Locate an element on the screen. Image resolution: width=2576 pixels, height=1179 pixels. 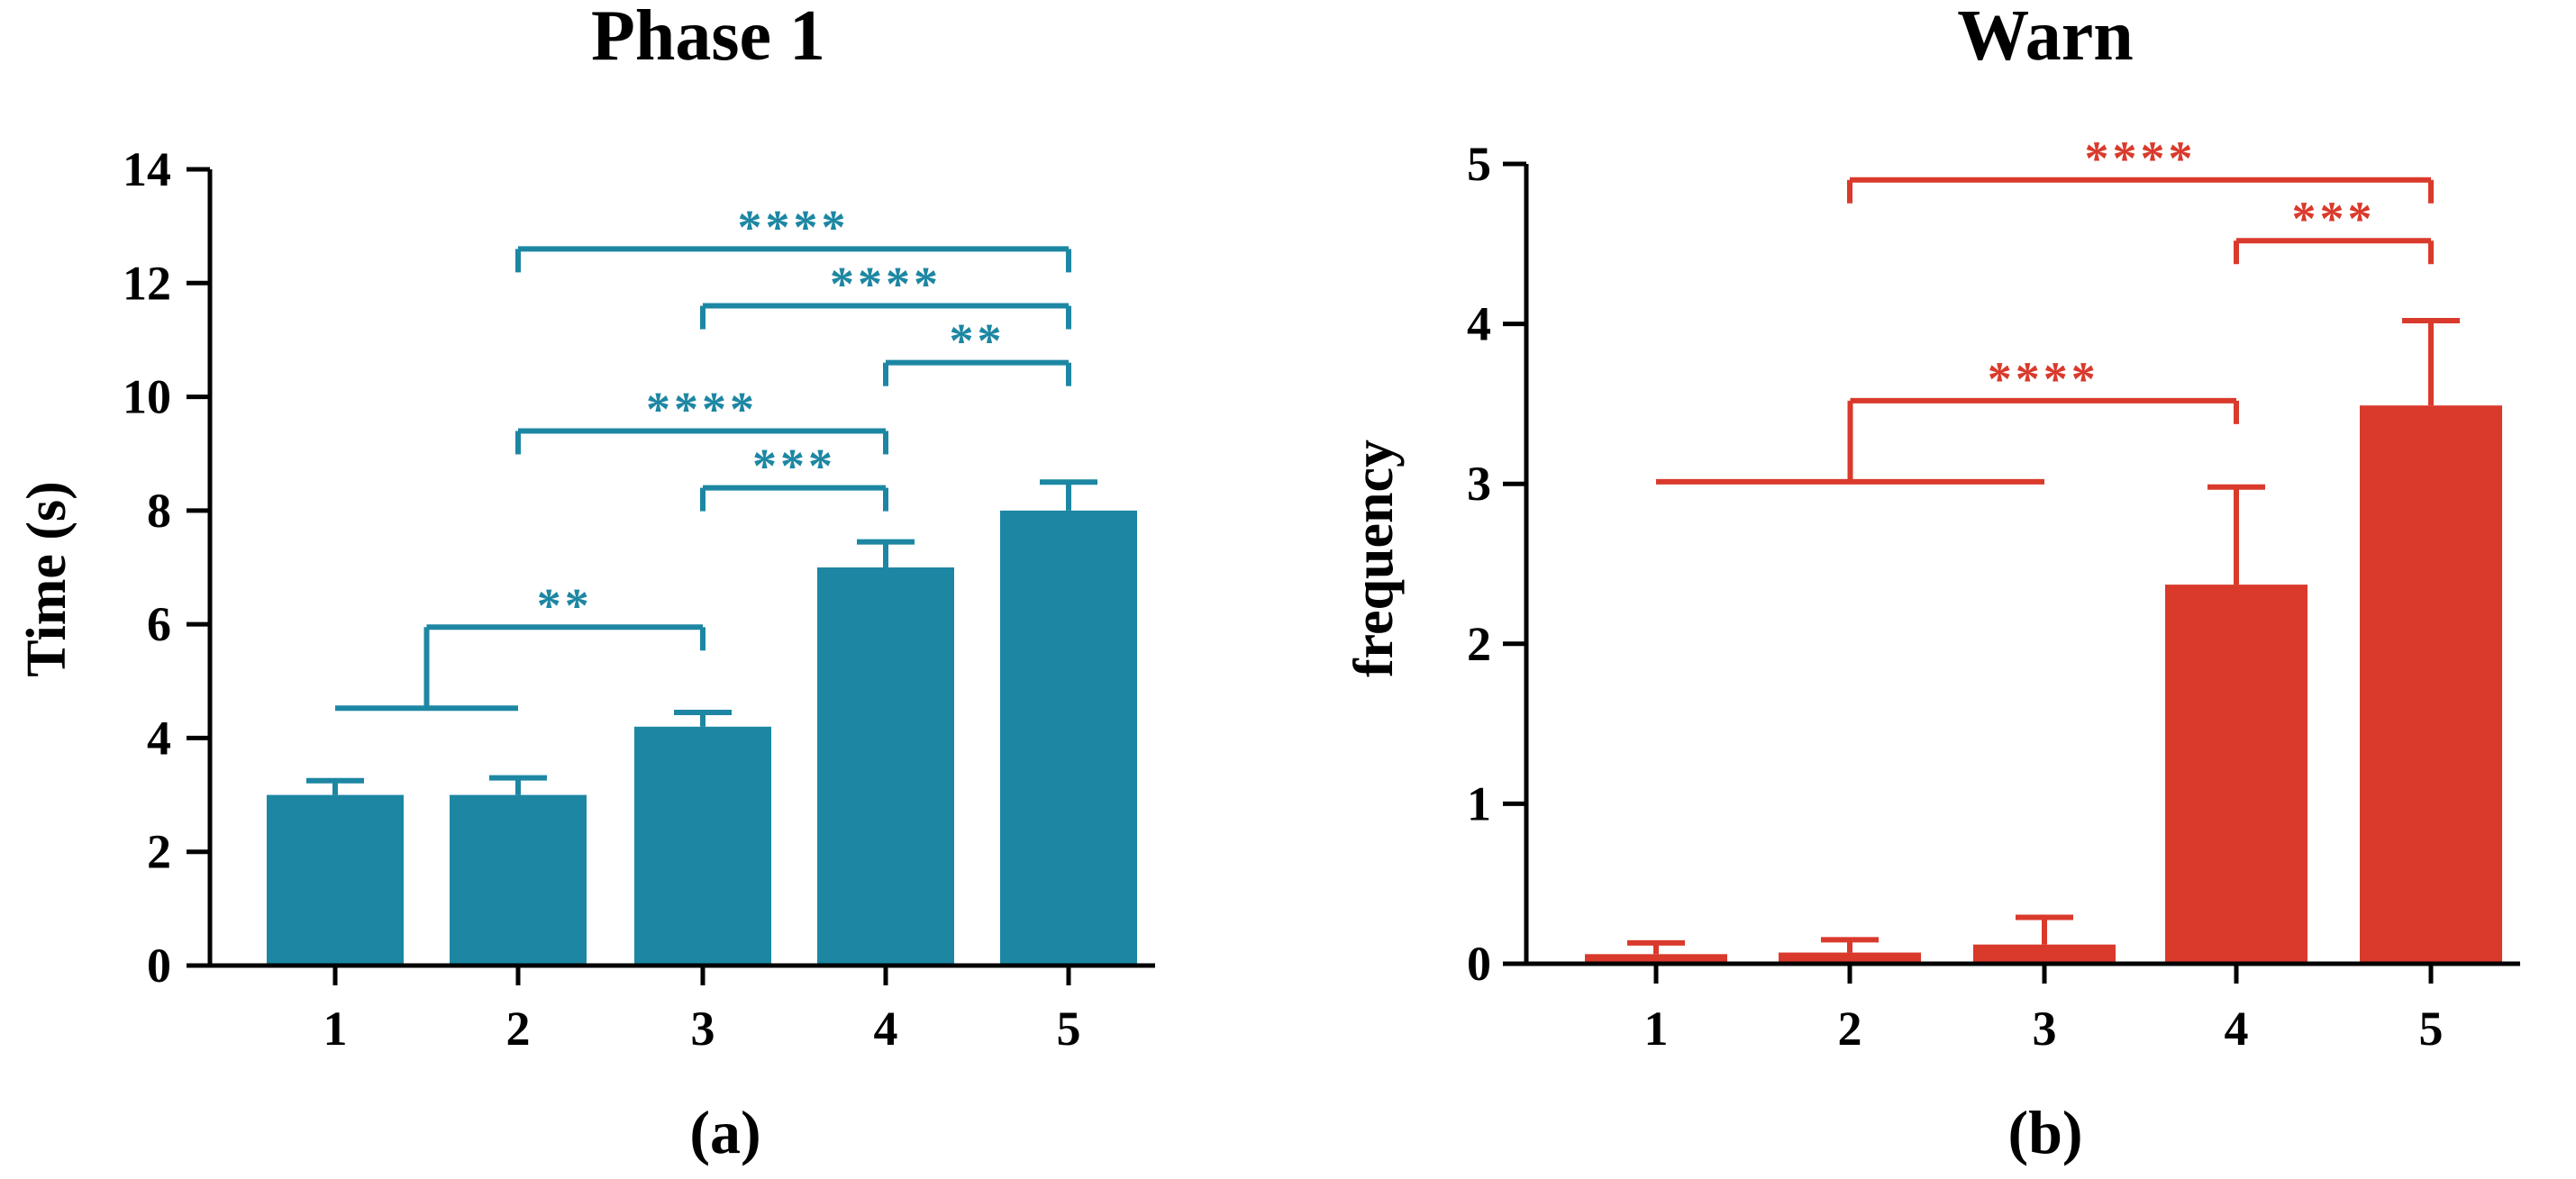
panel-b-xtick-label-4: 4 is located at coordinates (2237, 1029).